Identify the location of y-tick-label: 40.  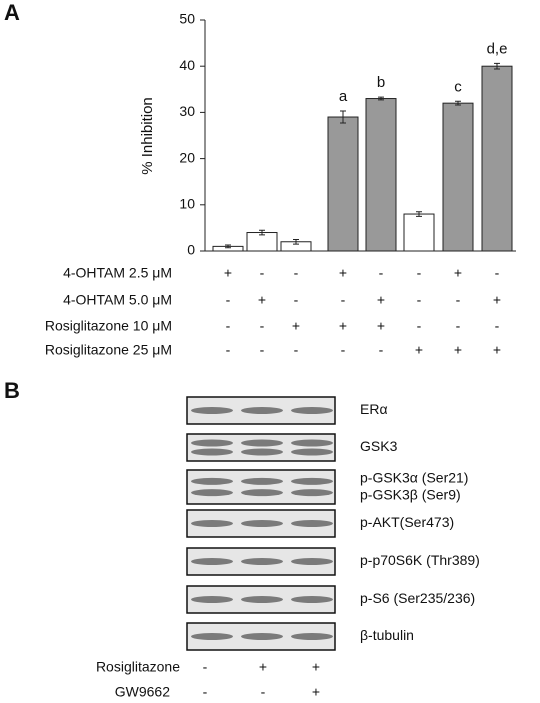
(187, 65).